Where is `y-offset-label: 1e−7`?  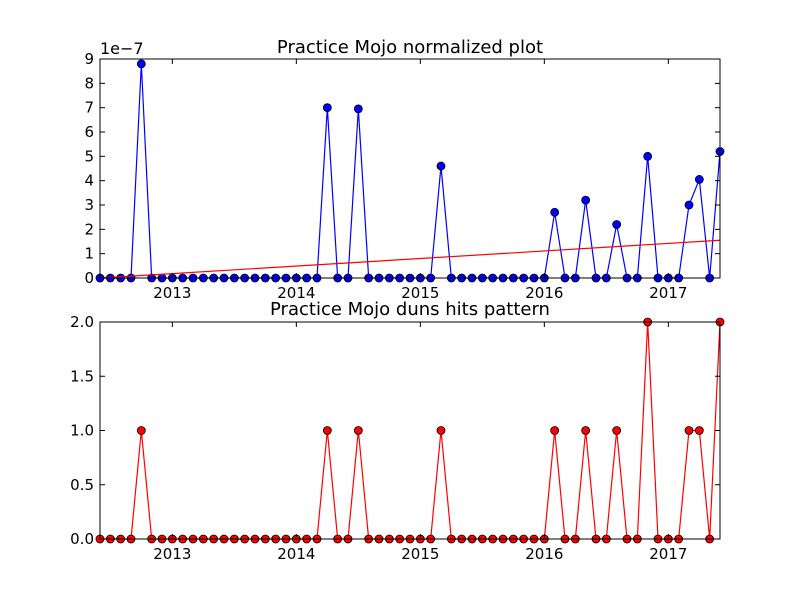 y-offset-label: 1e−7 is located at coordinates (122, 48).